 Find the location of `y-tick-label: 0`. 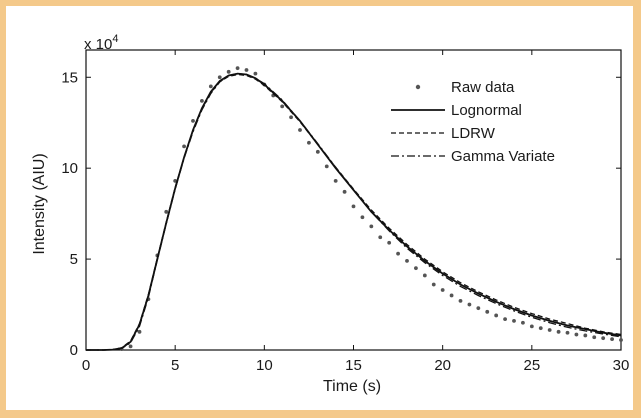

y-tick-label: 0 is located at coordinates (74, 350).